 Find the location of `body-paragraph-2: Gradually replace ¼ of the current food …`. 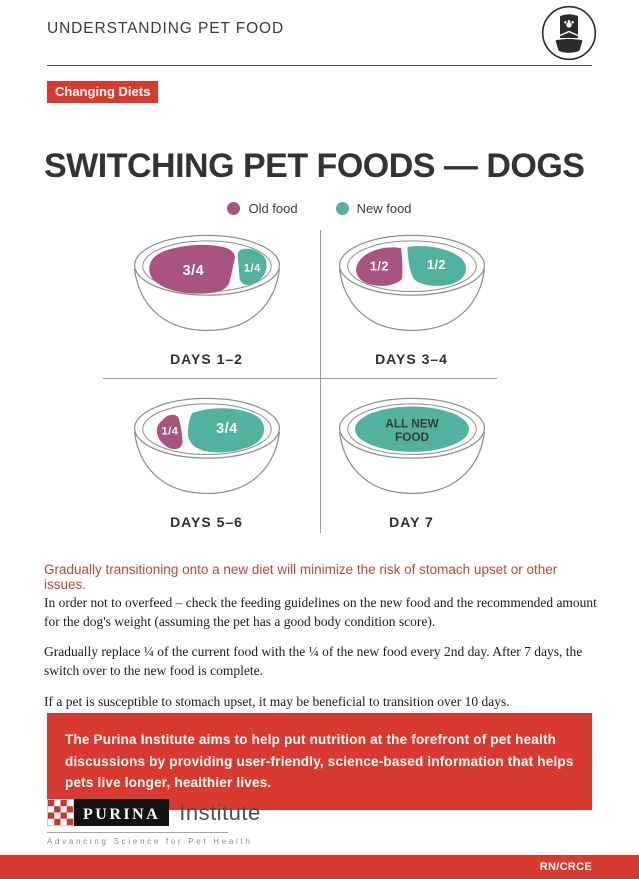

body-paragraph-2: Gradually replace ¼ of the current food … is located at coordinates (313, 661).